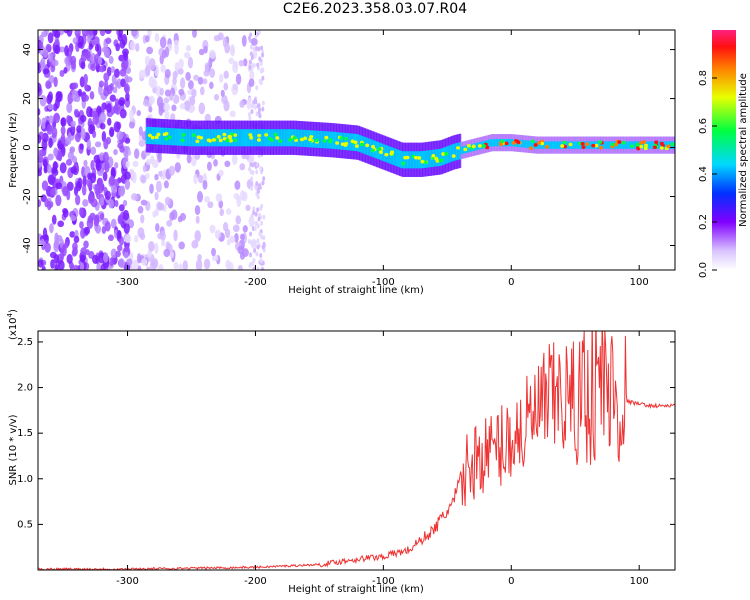 The width and height of the screenshot is (750, 600). I want to click on y-tick-label: 2.0, so click(25, 388).